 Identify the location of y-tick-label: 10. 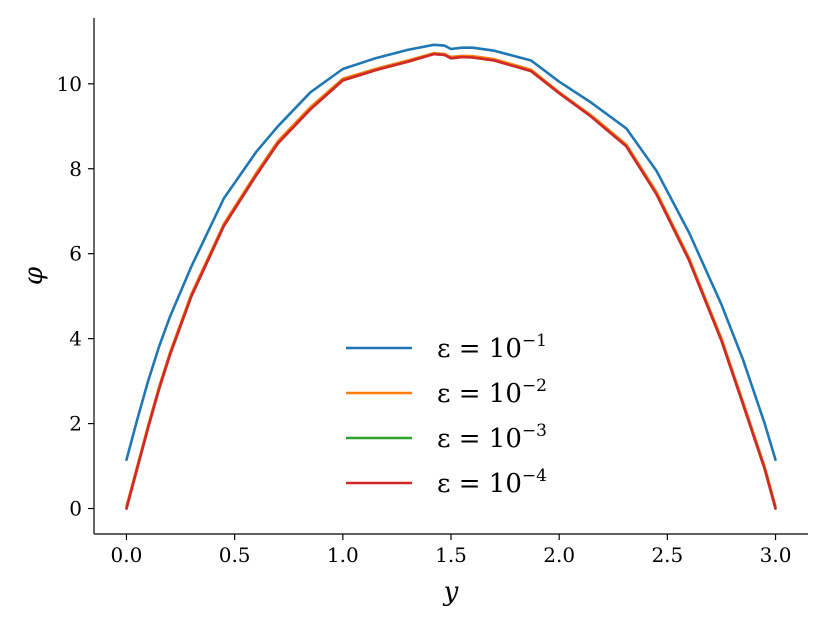
(69, 84).